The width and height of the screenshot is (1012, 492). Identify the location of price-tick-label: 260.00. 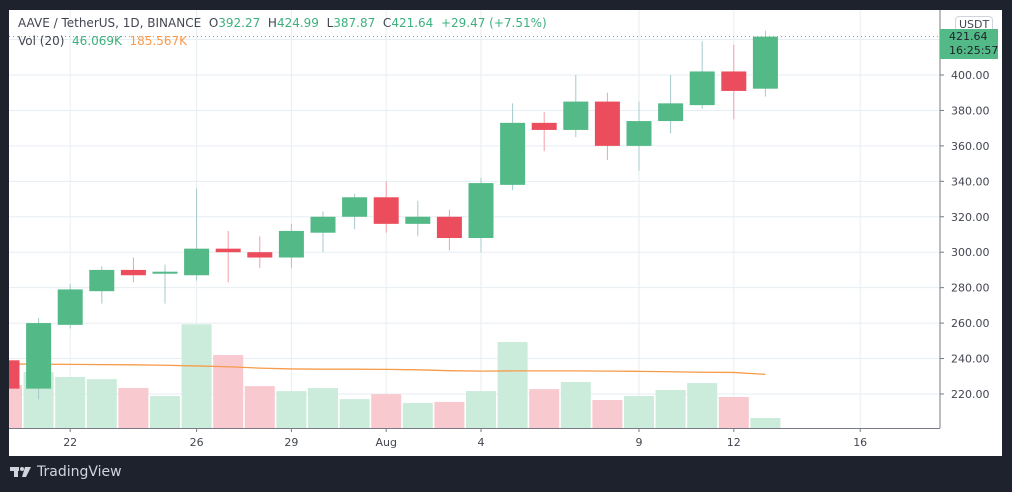
(970, 323).